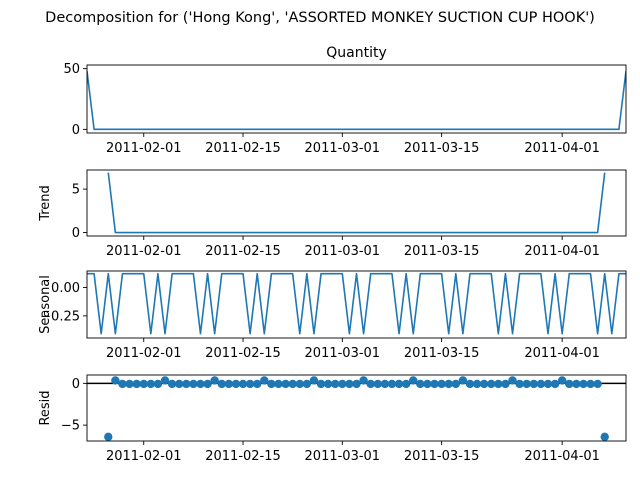 The image size is (640, 480). I want to click on y-tick-label: −5, so click(70, 426).